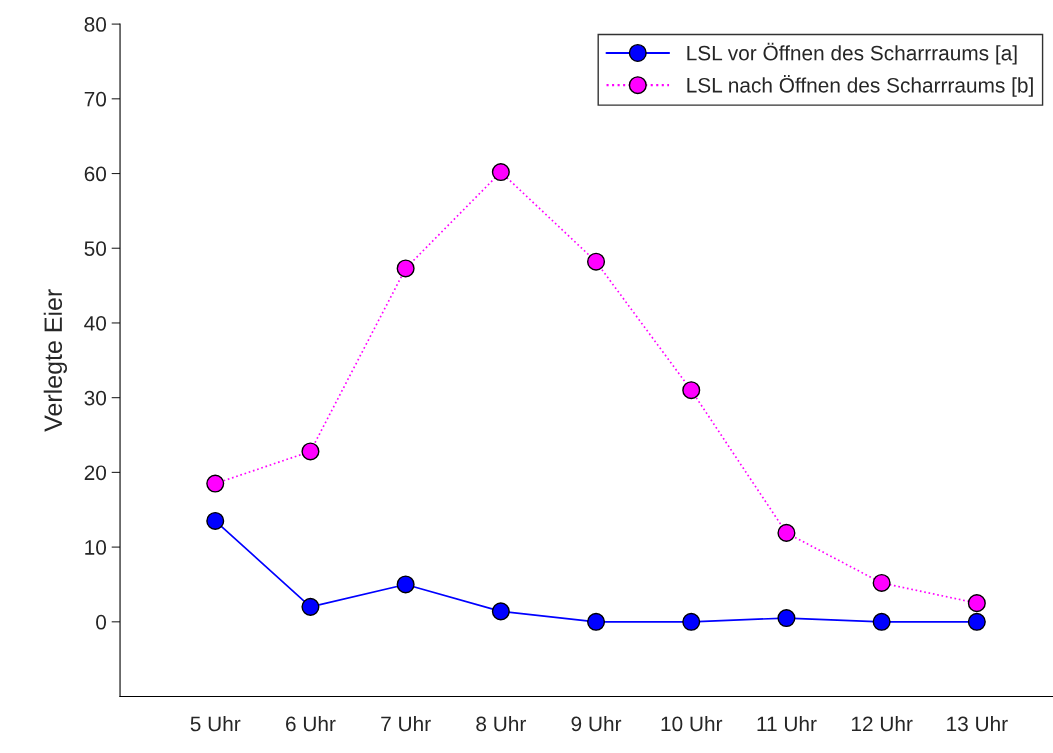 The image size is (1053, 753). What do you see at coordinates (101, 622) in the screenshot?
I see `y-tick-label: 0` at bounding box center [101, 622].